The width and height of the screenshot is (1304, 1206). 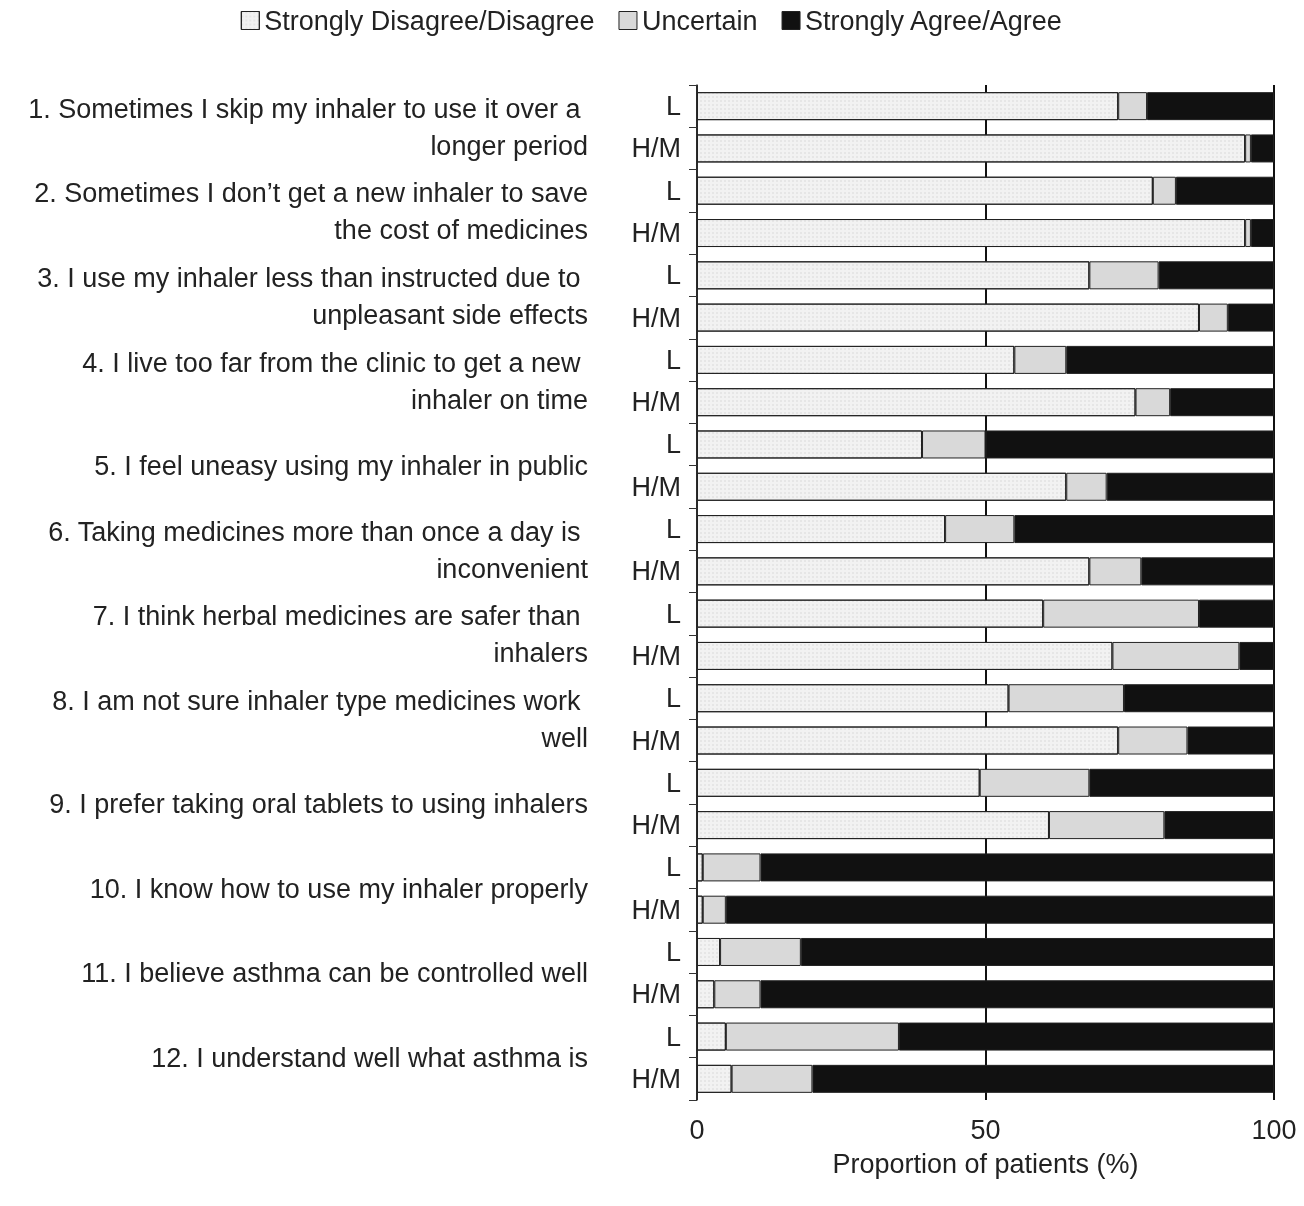 I want to click on text: 1. Sometimes I skip my inhaler to use it over a longer period, so click(x=308, y=127).